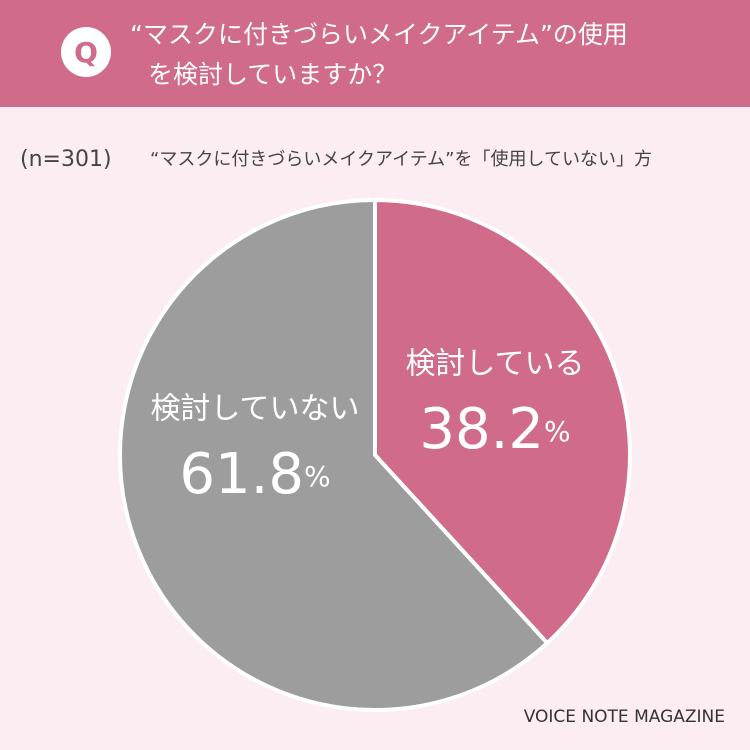 The height and width of the screenshot is (750, 750). Describe the element at coordinates (254, 474) in the screenshot. I see `value-label: 61.8%` at that location.